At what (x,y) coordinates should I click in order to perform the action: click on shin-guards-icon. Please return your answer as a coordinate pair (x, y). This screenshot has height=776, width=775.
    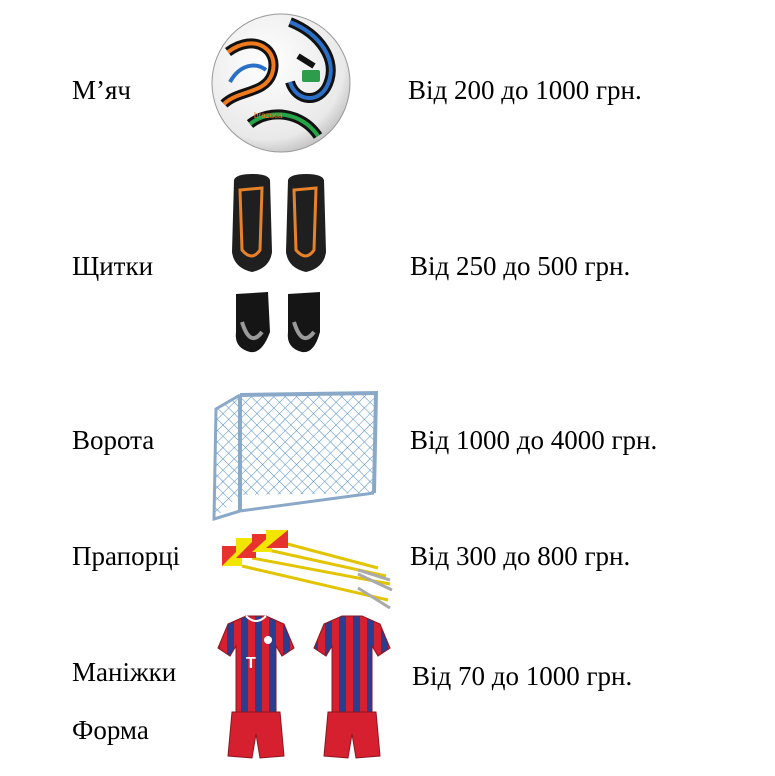
    Looking at the image, I should click on (279, 263).